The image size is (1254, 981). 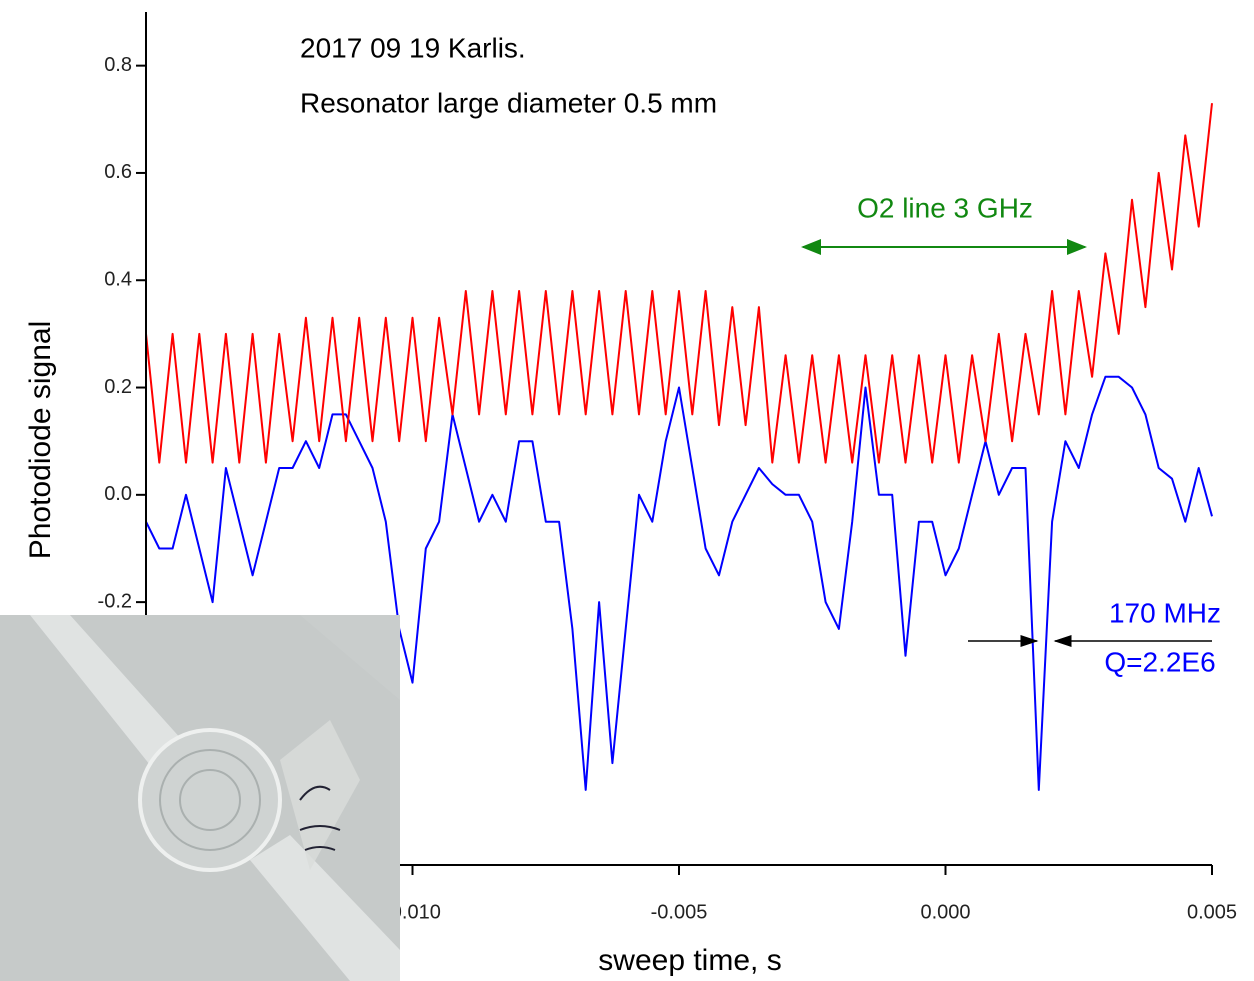 What do you see at coordinates (118, 494) in the screenshot?
I see `y-tick-label: 0.0` at bounding box center [118, 494].